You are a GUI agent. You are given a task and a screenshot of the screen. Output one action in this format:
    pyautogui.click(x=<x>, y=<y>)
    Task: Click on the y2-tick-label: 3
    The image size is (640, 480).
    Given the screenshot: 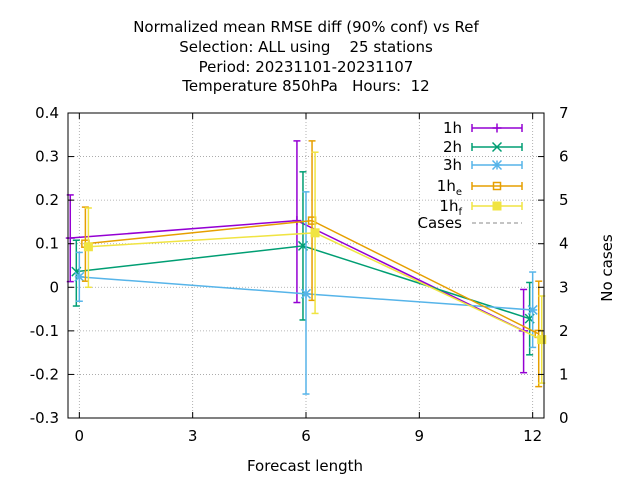 What is the action you would take?
    pyautogui.click(x=564, y=287)
    